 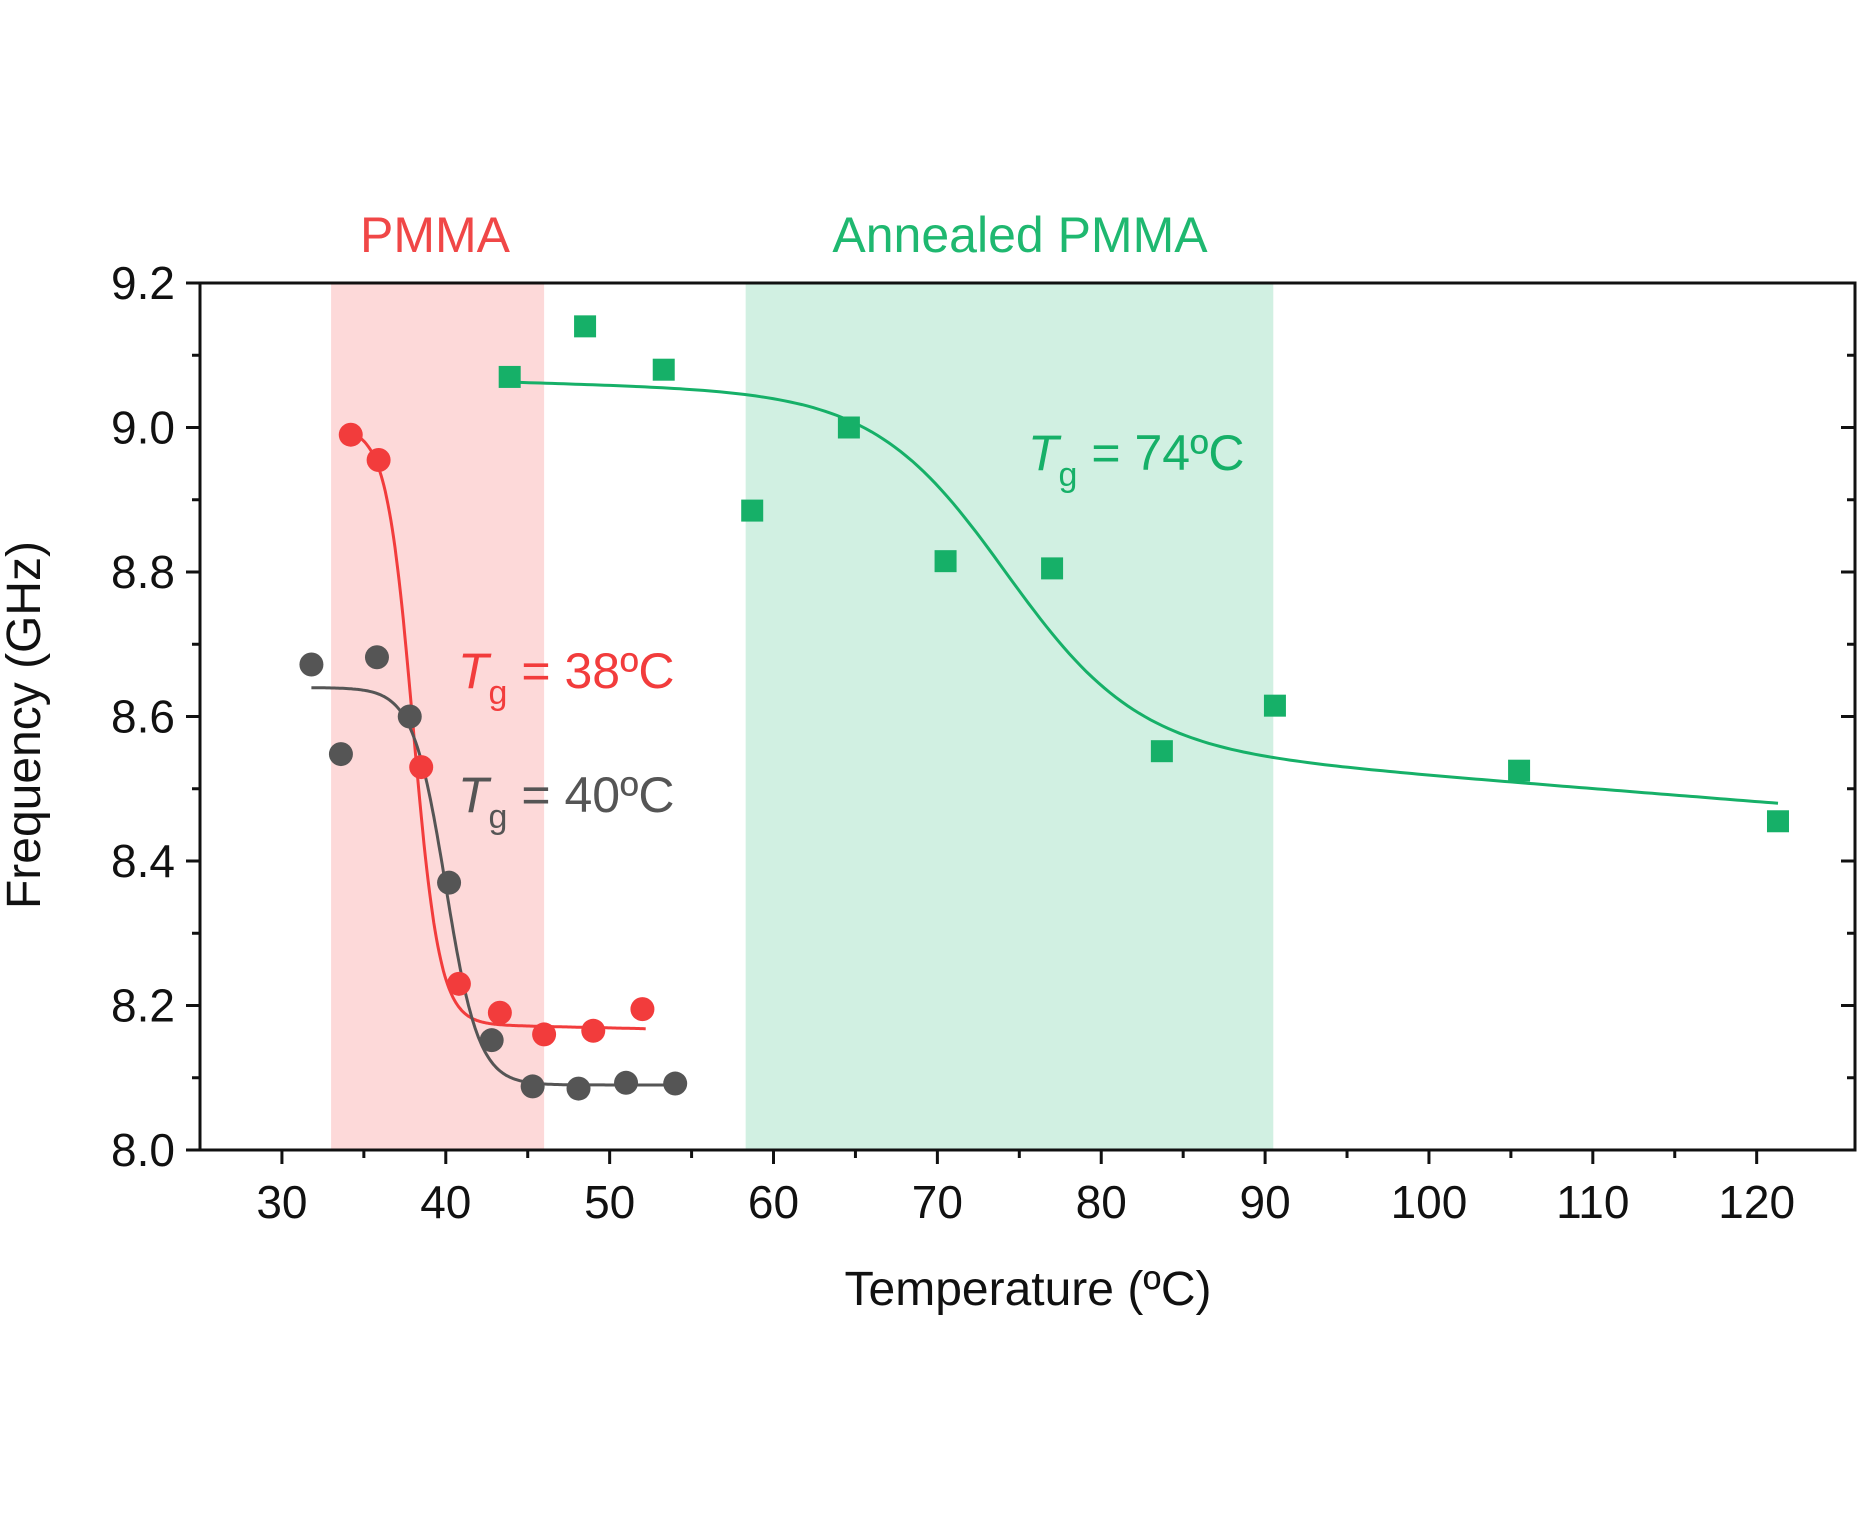 I want to click on y-tick-label: 8.2, so click(x=143, y=1006).